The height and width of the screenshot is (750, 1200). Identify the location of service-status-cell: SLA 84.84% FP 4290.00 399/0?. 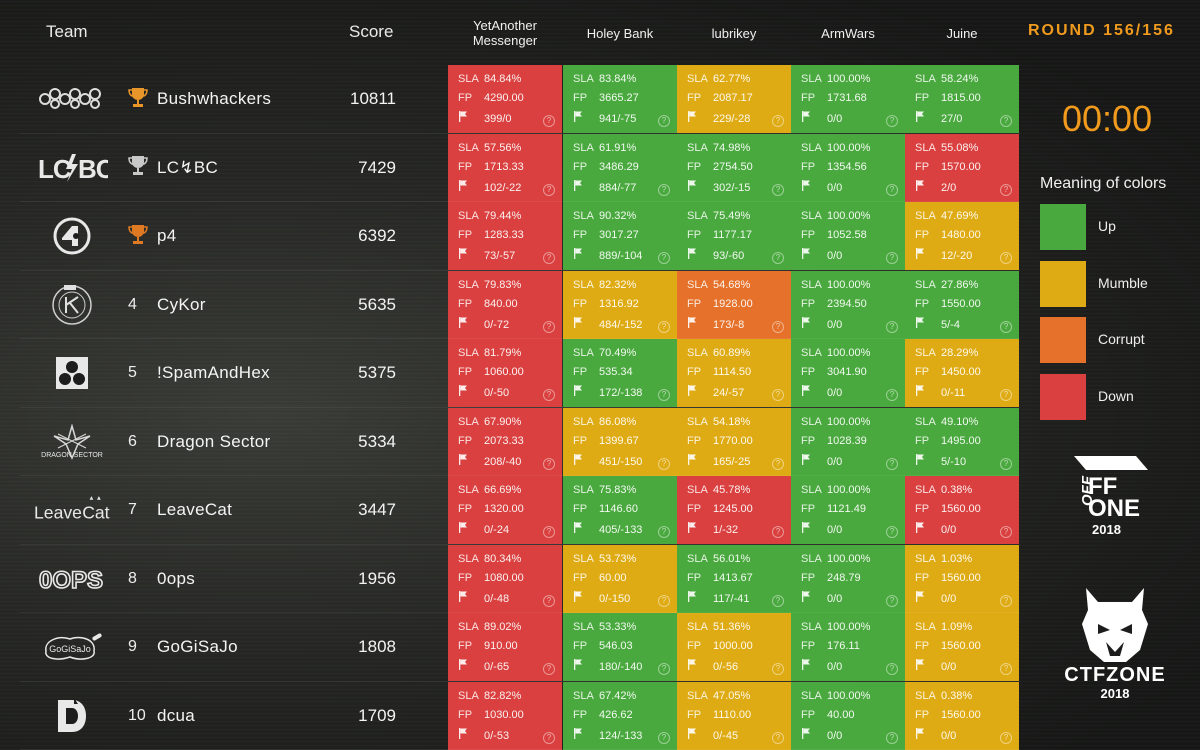
(505, 99).